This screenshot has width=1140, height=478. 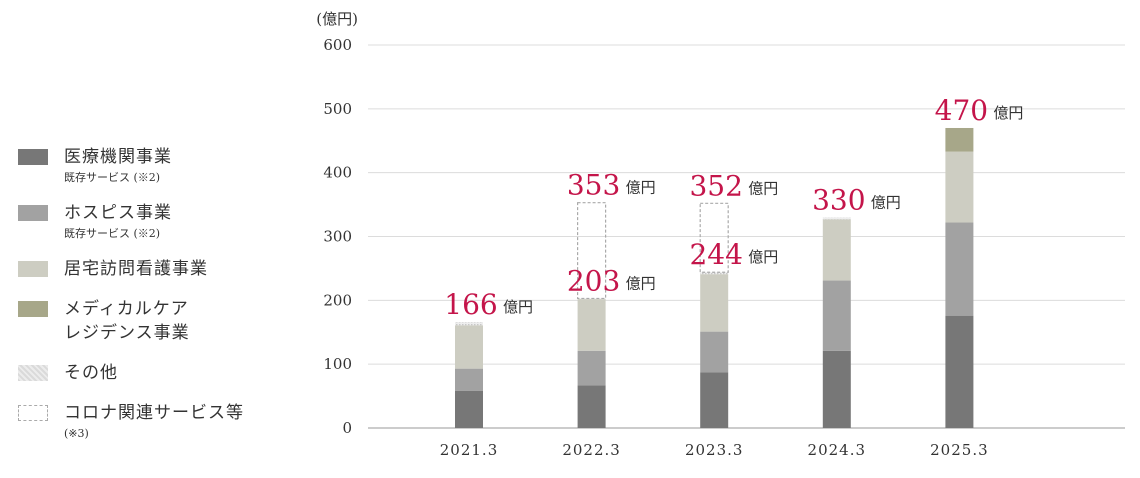 I want to click on x-tick-label: 2025.3, so click(x=959, y=450).